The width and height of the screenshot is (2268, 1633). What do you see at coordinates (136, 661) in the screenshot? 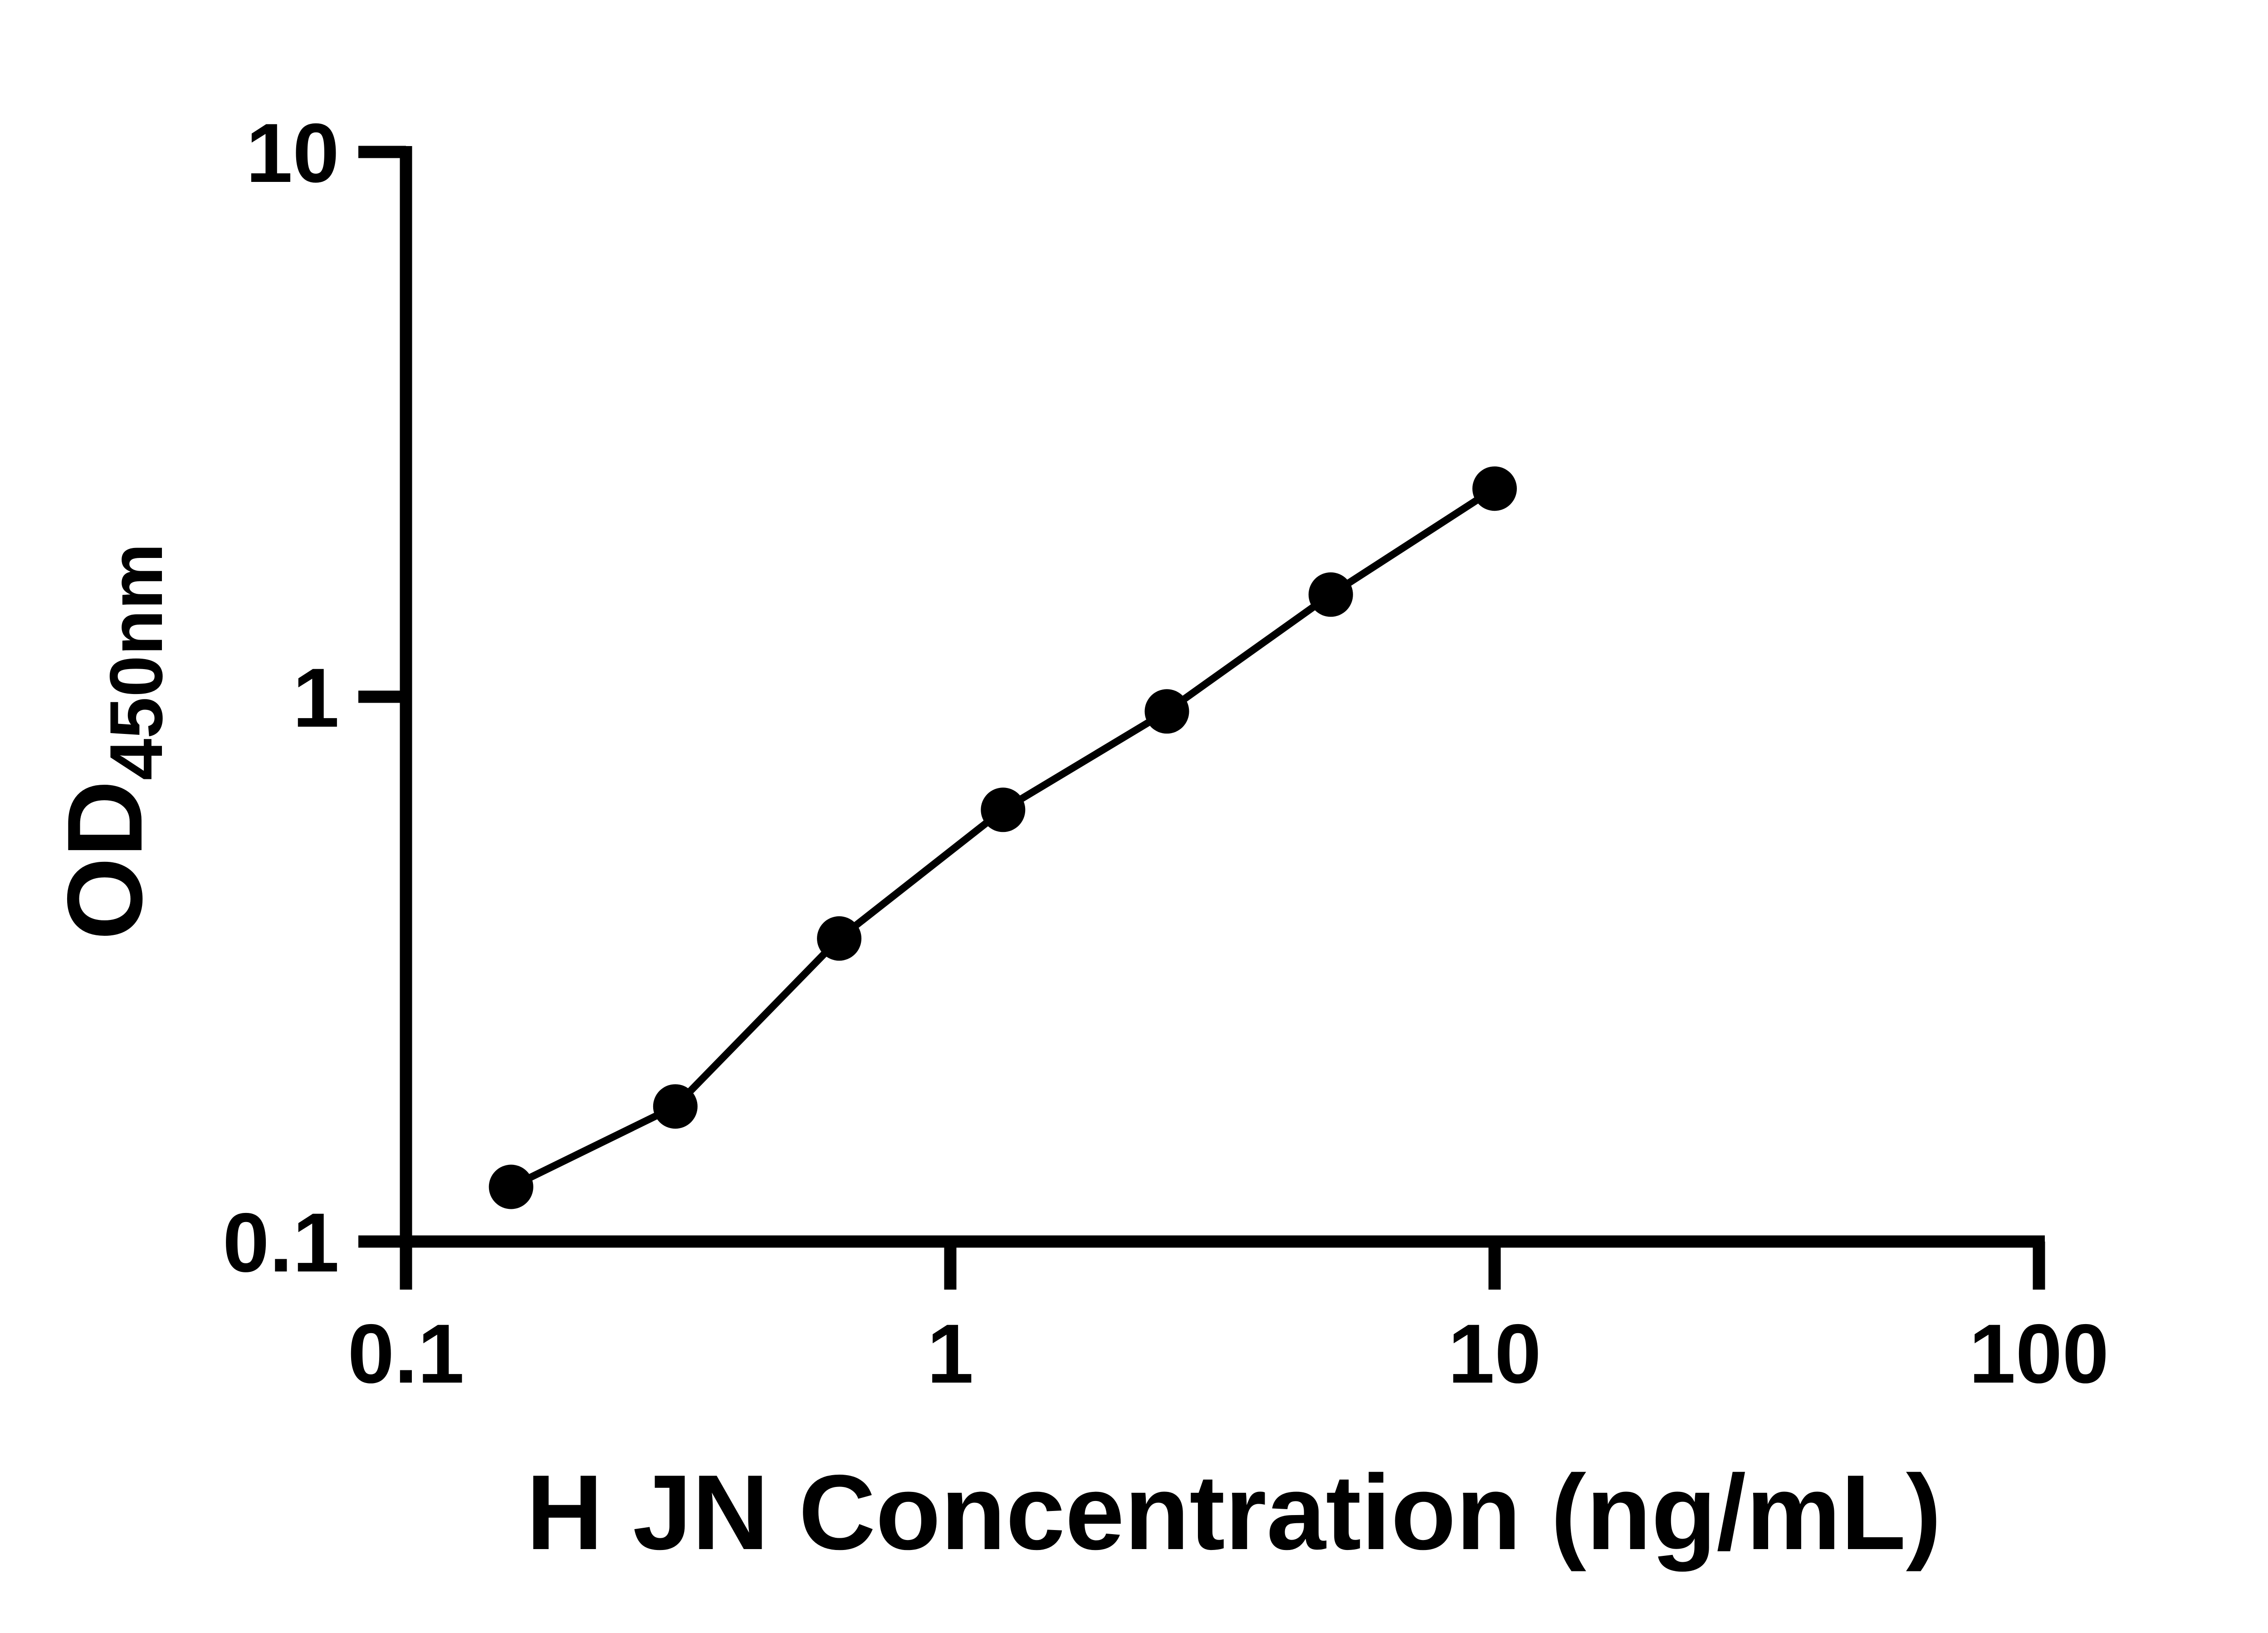
I see `y-axis-title-subscript: 450nm` at bounding box center [136, 661].